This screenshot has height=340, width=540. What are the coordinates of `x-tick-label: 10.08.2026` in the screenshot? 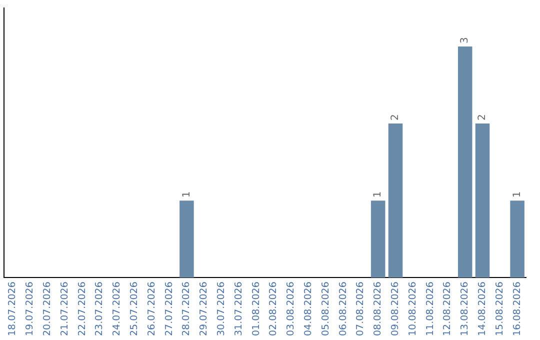 It's located at (412, 309).